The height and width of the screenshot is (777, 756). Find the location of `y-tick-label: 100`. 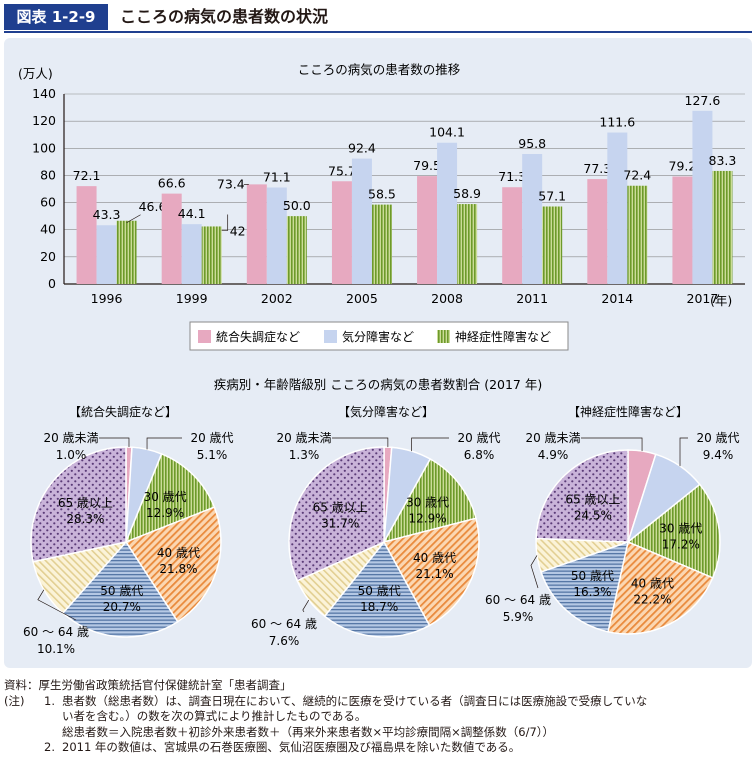

y-tick-label: 100 is located at coordinates (44, 147).